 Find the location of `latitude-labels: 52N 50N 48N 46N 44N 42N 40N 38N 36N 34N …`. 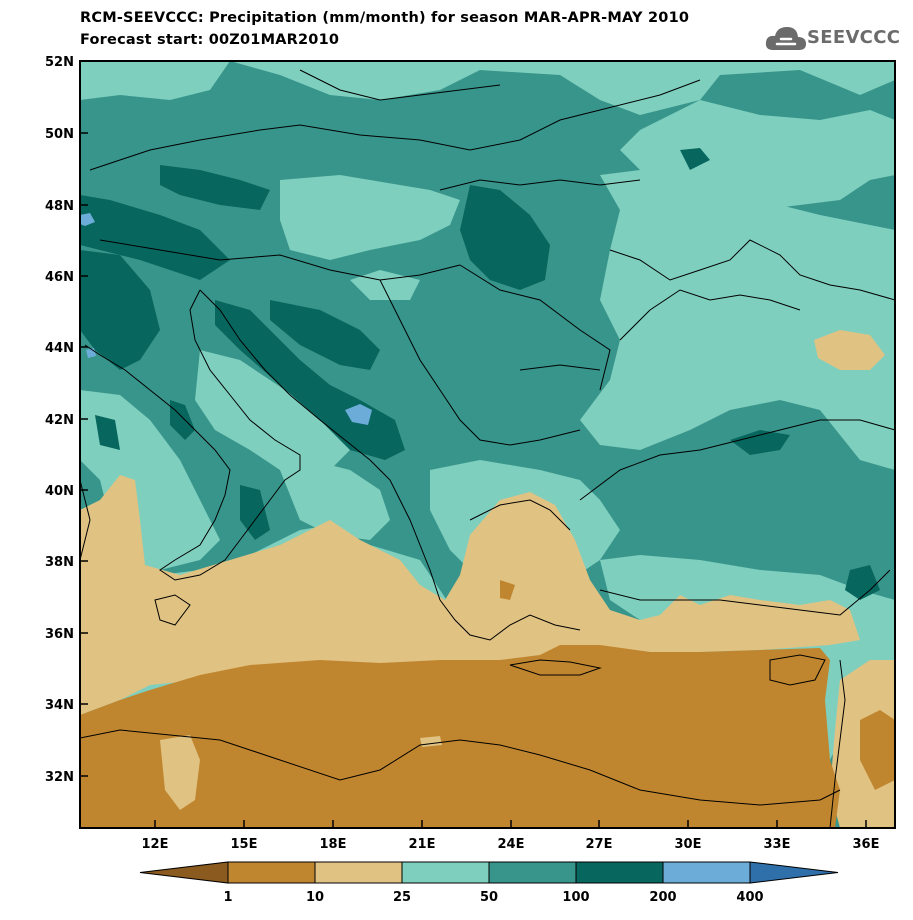

latitude-labels: 52N 50N 48N 46N 44N 42N 40N 38N 36N 34N … is located at coordinates (59, 420).